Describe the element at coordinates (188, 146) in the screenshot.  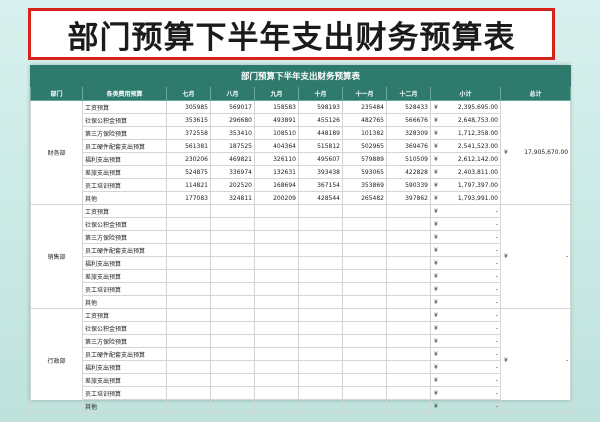
I see `month-cell: 561381` at that location.